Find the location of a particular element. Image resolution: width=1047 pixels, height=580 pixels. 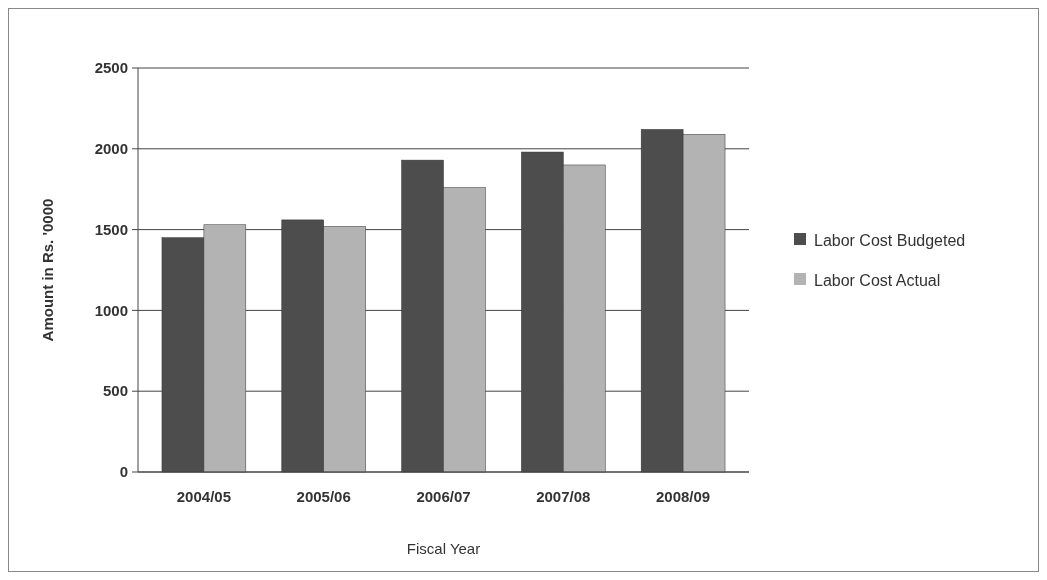

legend-label: Labor Cost Budgeted is located at coordinates (890, 240).